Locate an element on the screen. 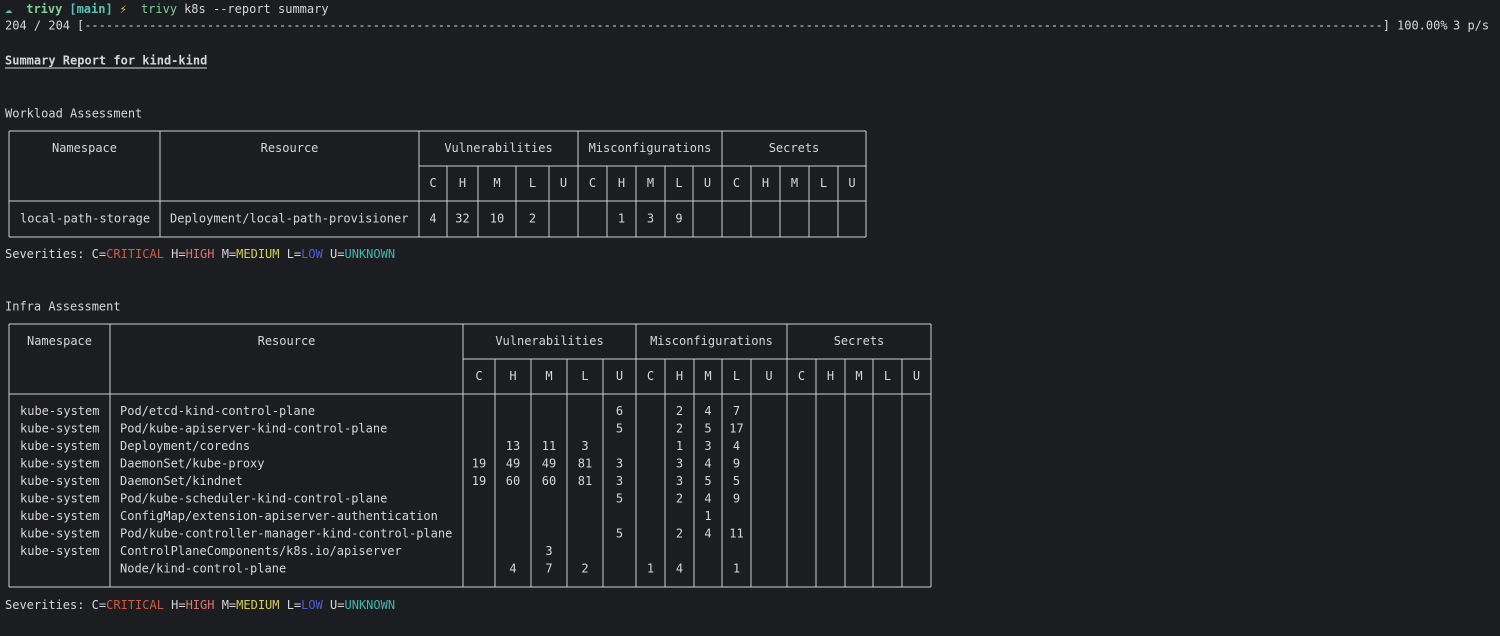  prompt-symbol: ☁ is located at coordinates (8, 9).